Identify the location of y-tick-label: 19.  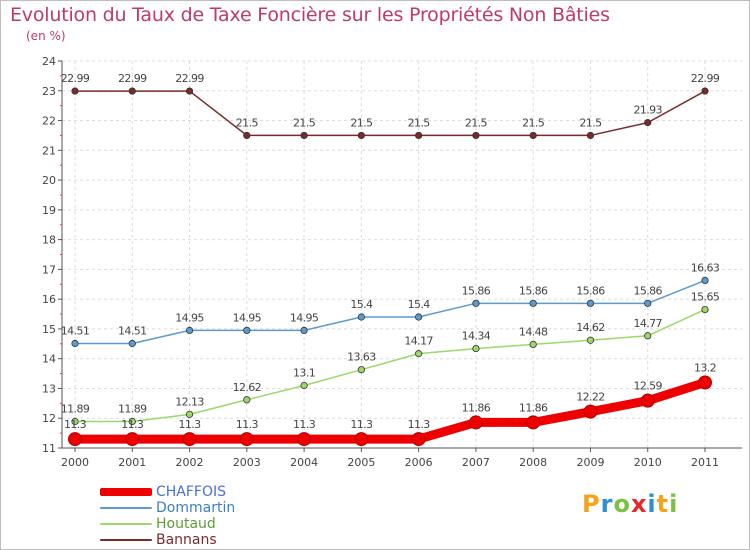
(49, 210).